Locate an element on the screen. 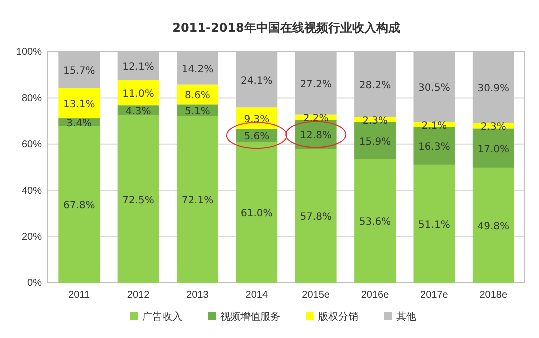 The image size is (539, 338). data-label: 30.9% is located at coordinates (494, 89).